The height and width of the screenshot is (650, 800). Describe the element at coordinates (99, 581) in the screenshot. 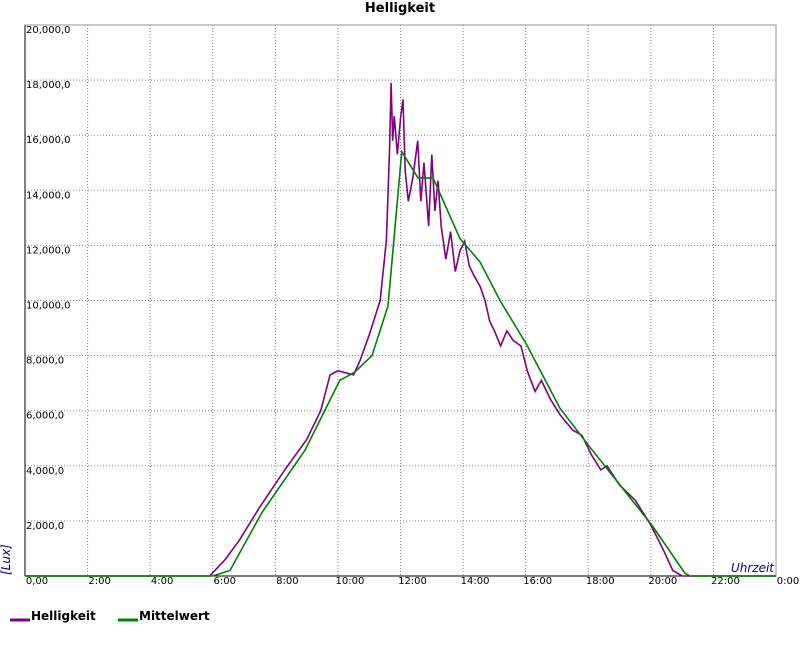

I see `x-tick-label: 2:00` at that location.